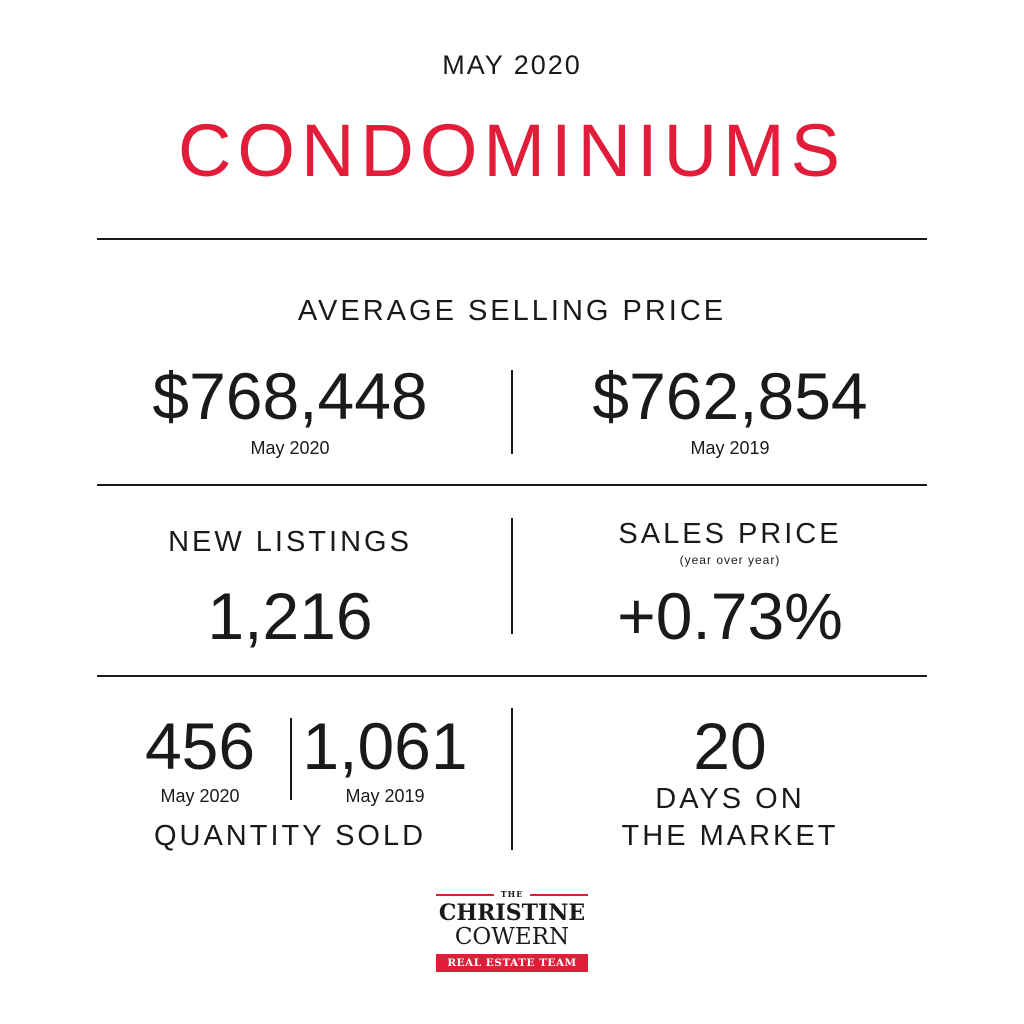 The width and height of the screenshot is (1024, 1024). I want to click on sales-price-sublabel: (year over year), so click(730, 560).